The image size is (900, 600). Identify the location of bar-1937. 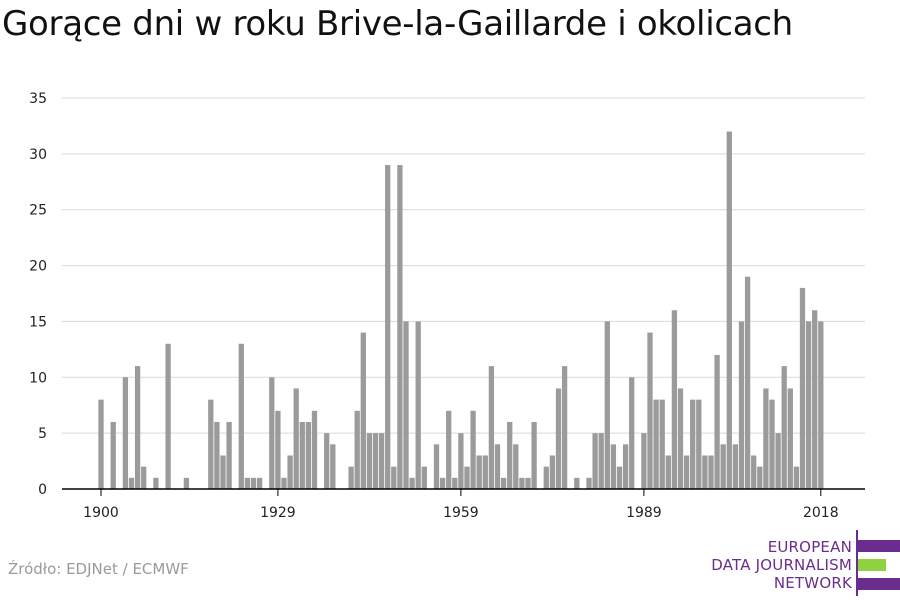
(327, 461).